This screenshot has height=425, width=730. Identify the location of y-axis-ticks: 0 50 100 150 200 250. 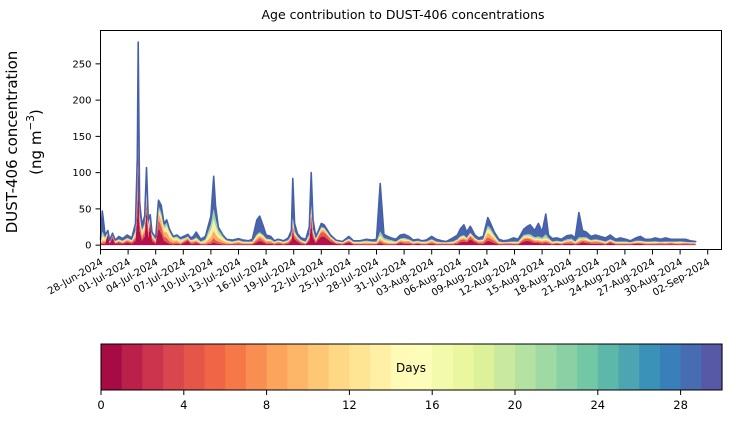
(86, 155).